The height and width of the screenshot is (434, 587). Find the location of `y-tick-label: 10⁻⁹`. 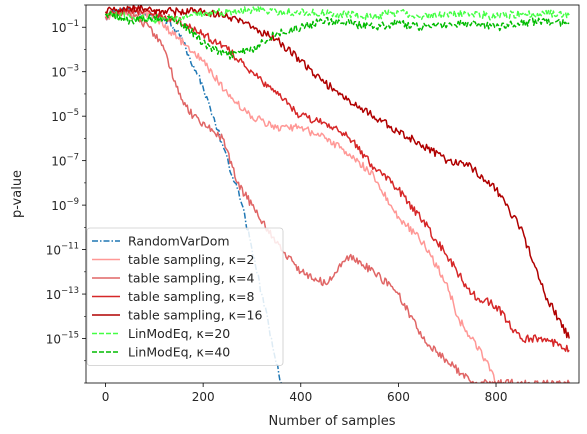

y-tick-label: 10⁻⁹ is located at coordinates (65, 205).